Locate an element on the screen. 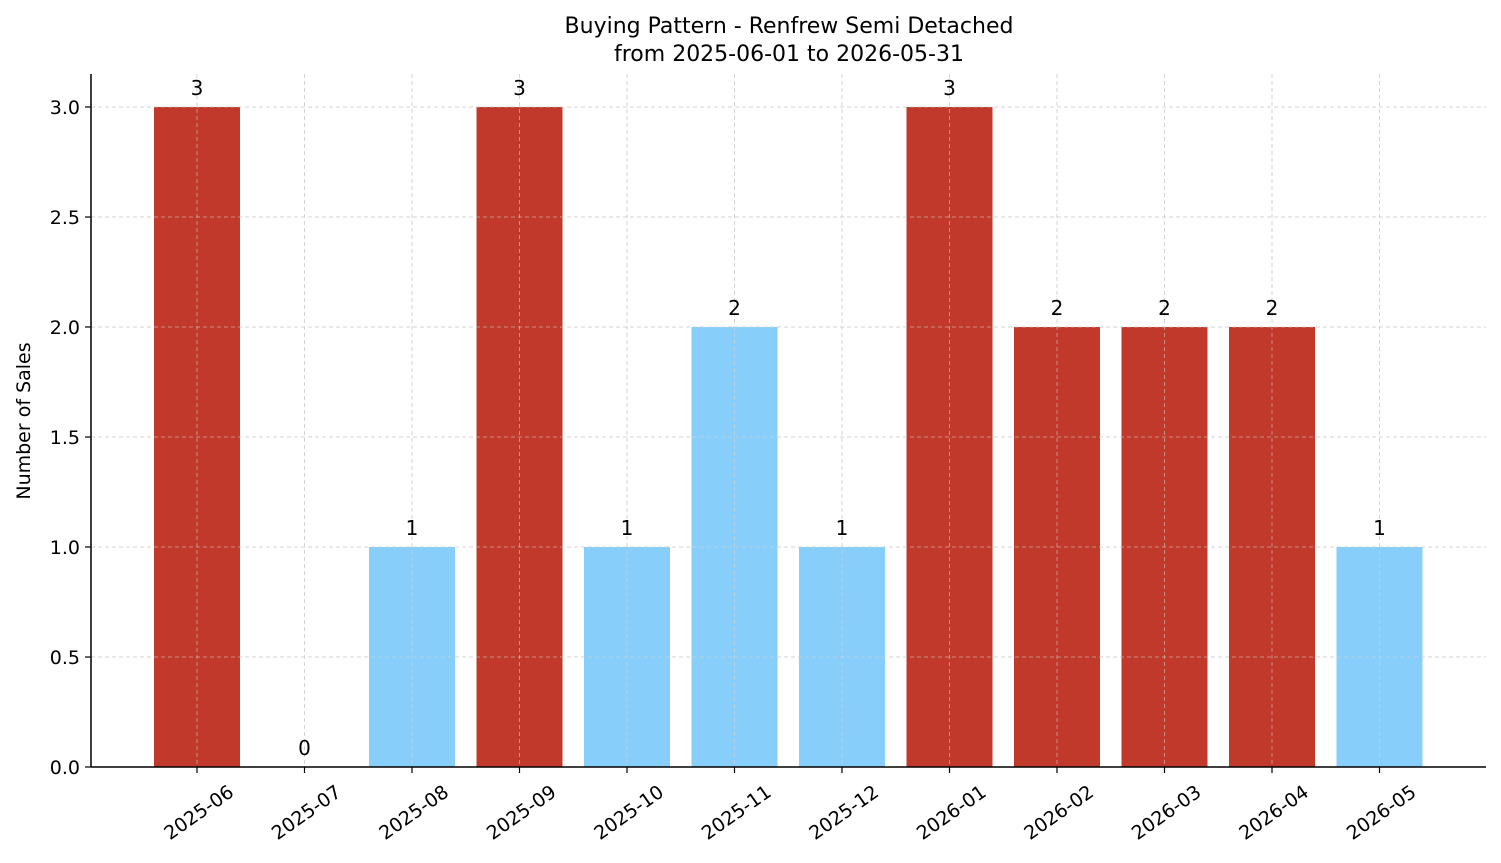 The height and width of the screenshot is (863, 1501). y-tick-label: 0.0 is located at coordinates (65, 768).